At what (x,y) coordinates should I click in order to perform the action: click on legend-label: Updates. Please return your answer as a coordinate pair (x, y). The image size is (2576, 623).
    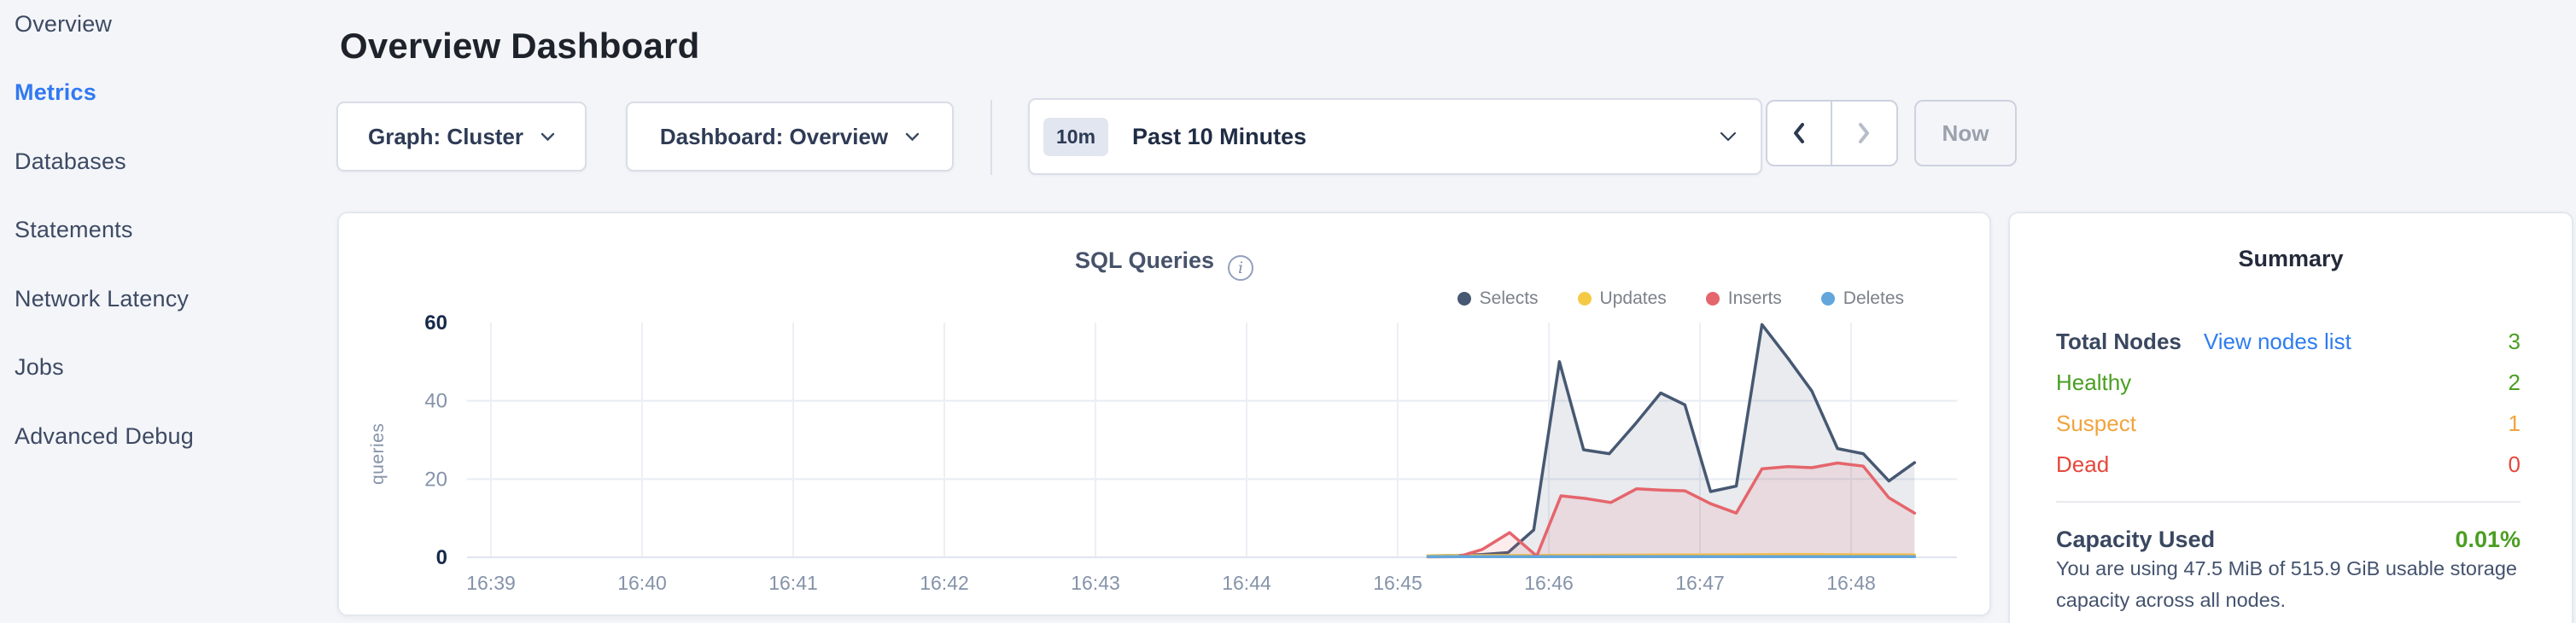
    Looking at the image, I should click on (1633, 298).